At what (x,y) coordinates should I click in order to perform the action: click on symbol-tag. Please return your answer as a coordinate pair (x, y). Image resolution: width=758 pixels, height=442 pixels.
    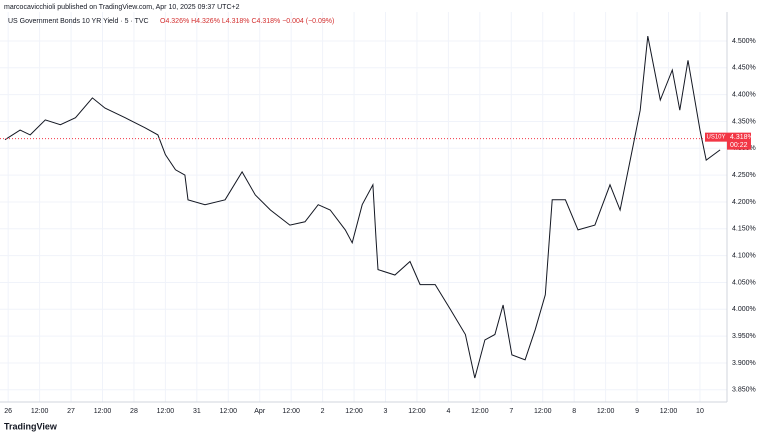
    Looking at the image, I should click on (716, 137).